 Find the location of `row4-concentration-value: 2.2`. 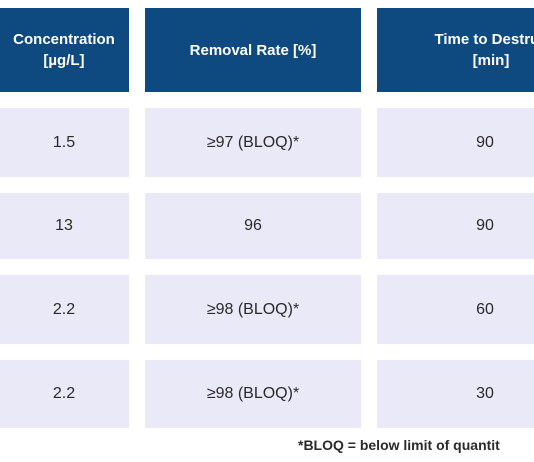

row4-concentration-value: 2.2 is located at coordinates (64, 393).